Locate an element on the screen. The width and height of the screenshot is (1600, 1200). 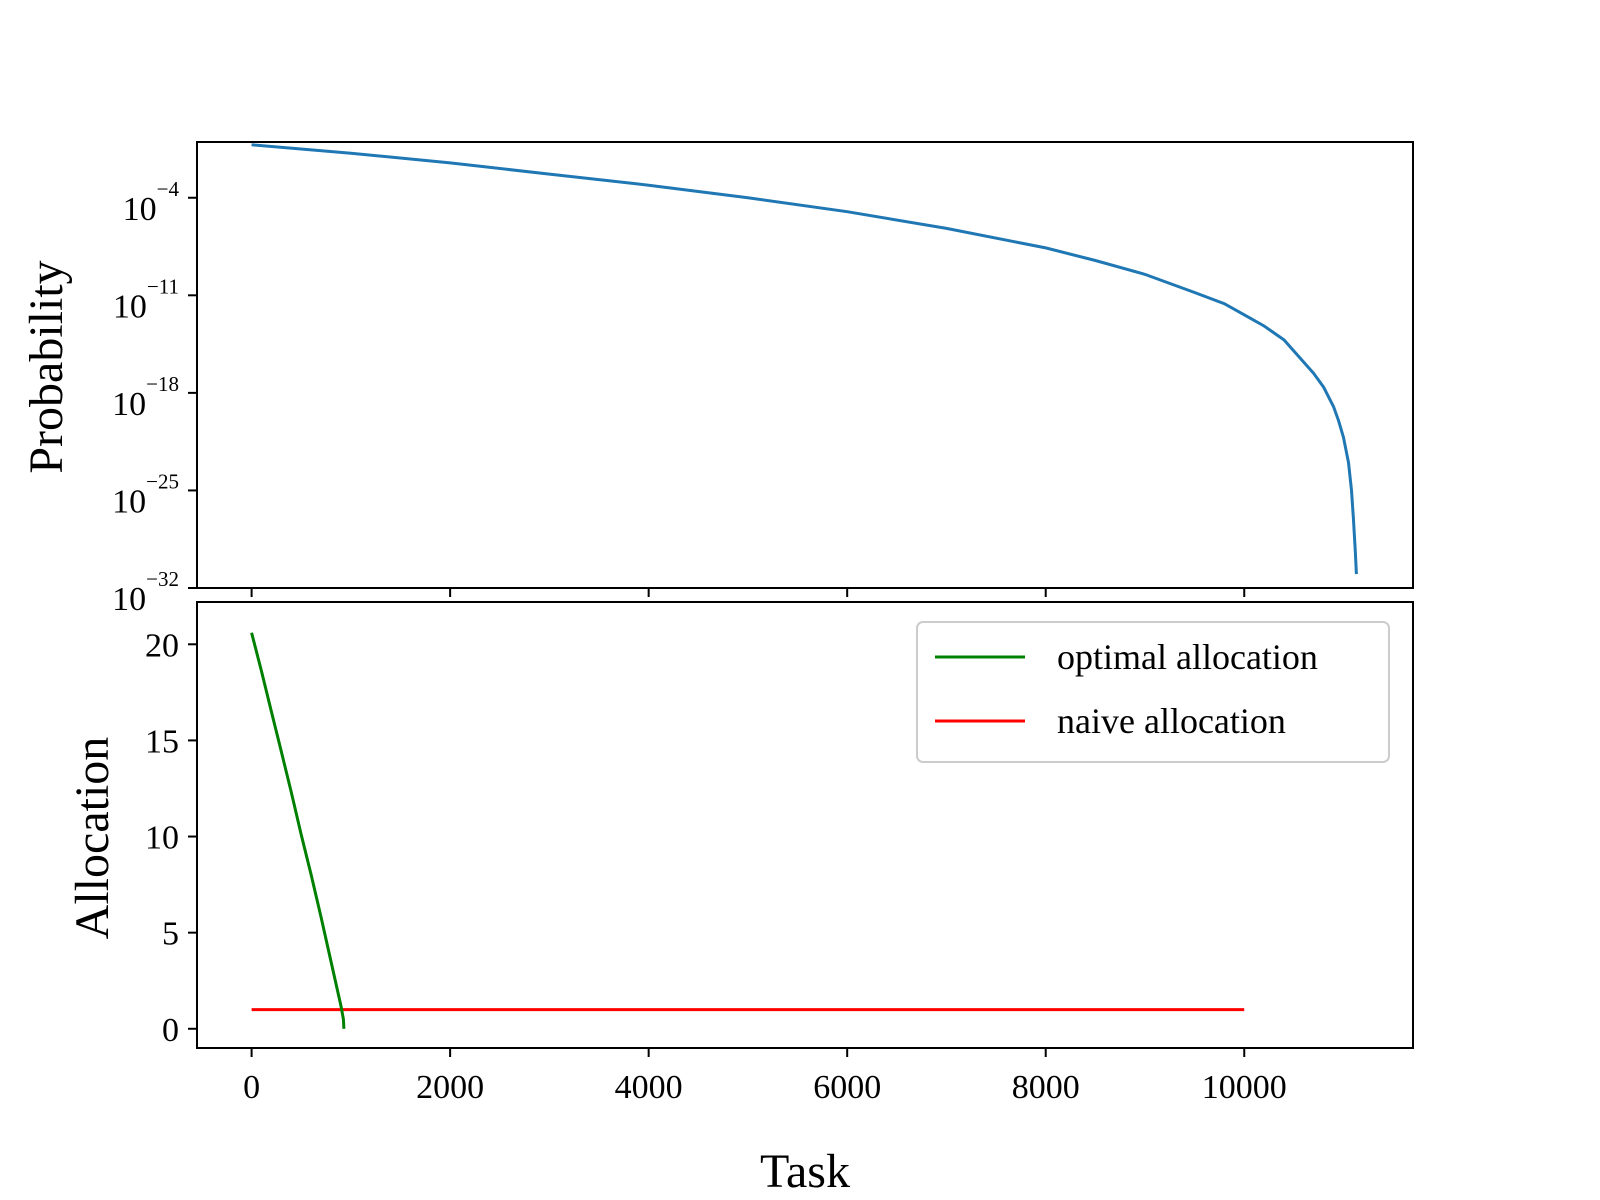
y-tick-label-allocation: 5 is located at coordinates (170, 934).